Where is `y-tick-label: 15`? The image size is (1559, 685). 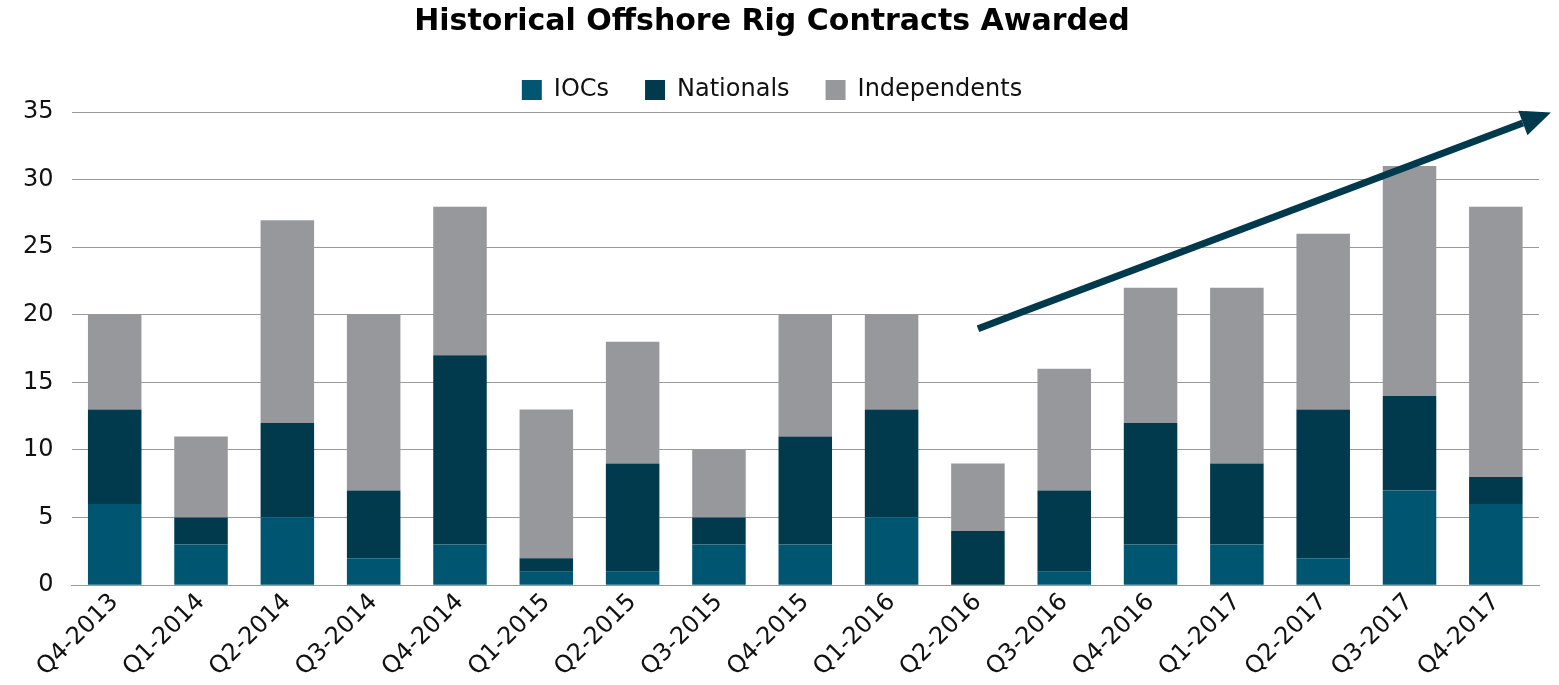 y-tick-label: 15 is located at coordinates (38, 380).